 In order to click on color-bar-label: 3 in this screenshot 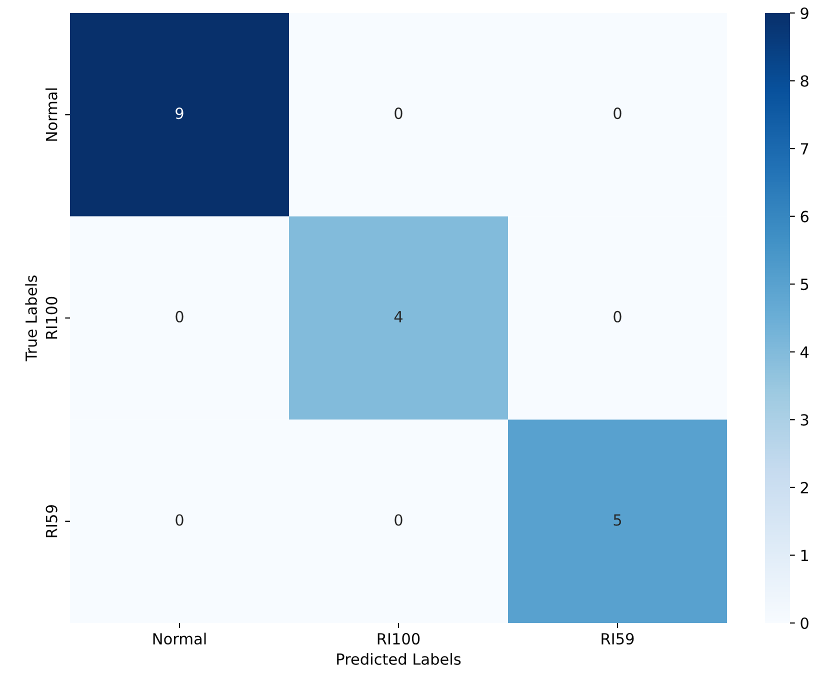, I will do `click(804, 420)`.